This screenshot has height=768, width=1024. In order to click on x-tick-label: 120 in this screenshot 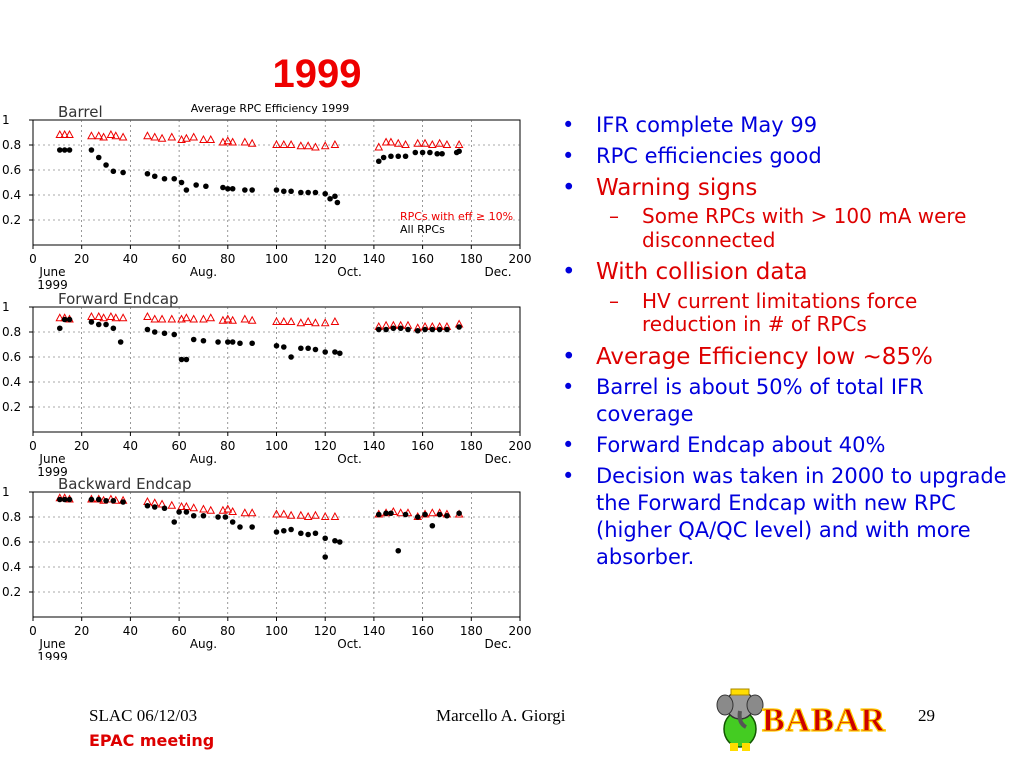, I will do `click(325, 631)`.